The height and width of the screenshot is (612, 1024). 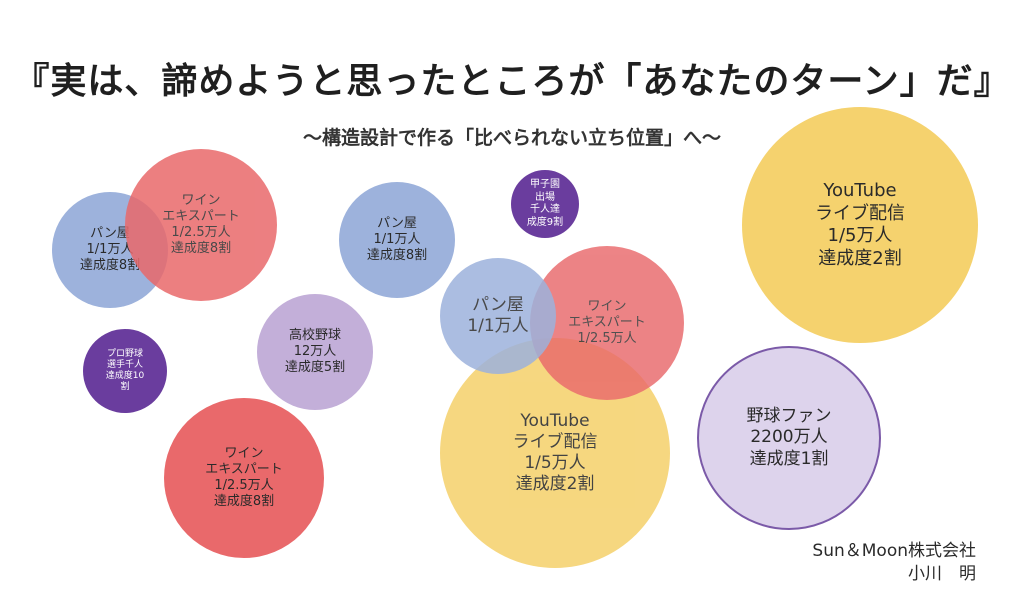 I want to click on bubble-wine-center: ワイン エキスパート 1/2.5万人, so click(x=607, y=323).